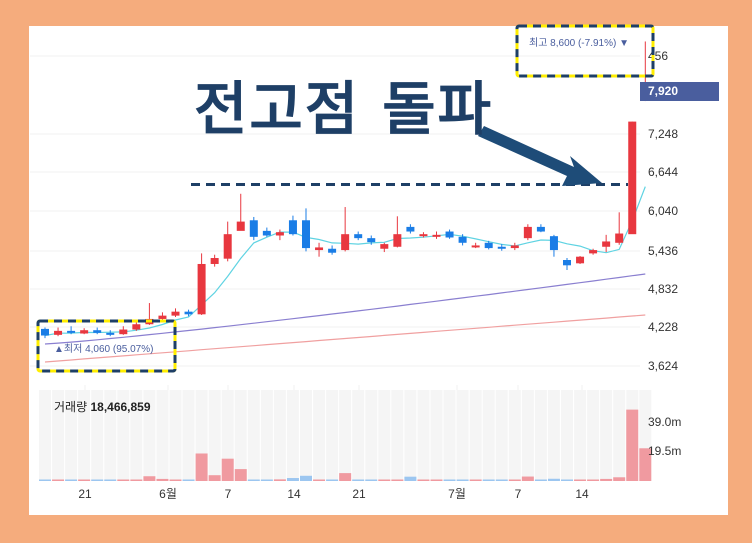  I want to click on y-tick-label: 6,040, so click(663, 211).